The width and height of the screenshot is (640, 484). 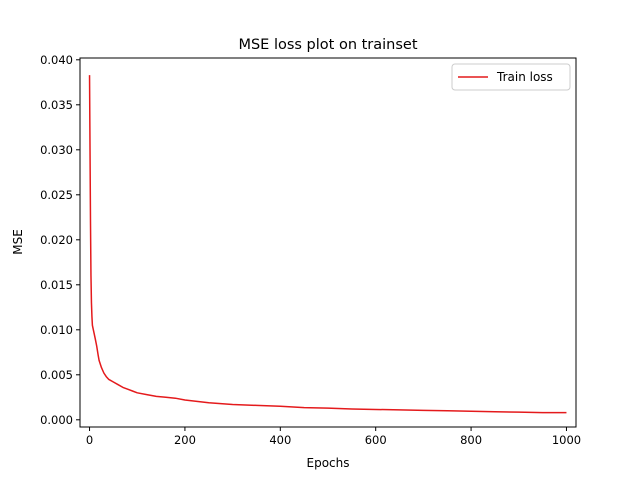 I want to click on legend: Train loss, so click(x=511, y=77).